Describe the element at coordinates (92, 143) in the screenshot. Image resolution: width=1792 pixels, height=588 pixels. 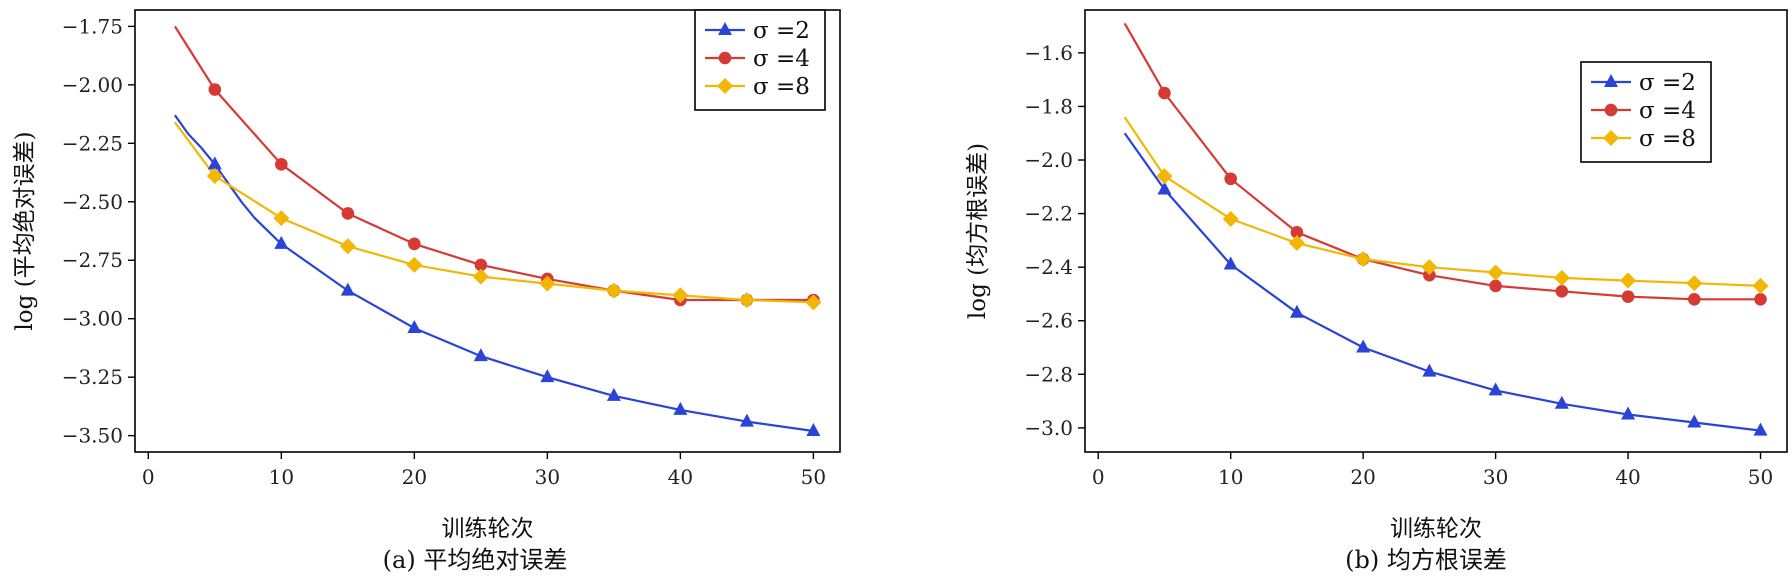
I see `y-tick-label: −2.25` at that location.